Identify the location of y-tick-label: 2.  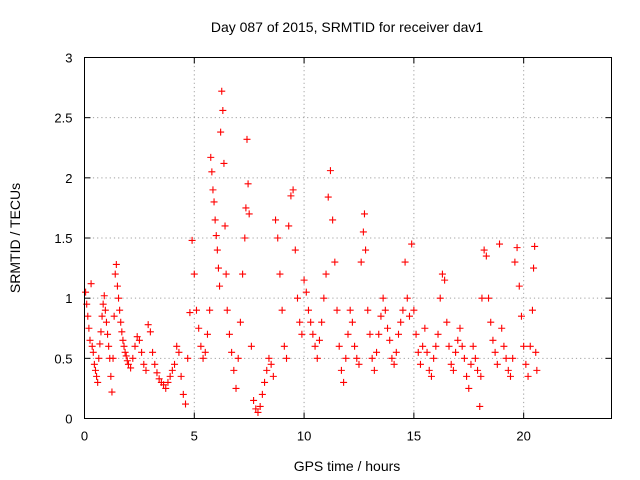
(68, 178).